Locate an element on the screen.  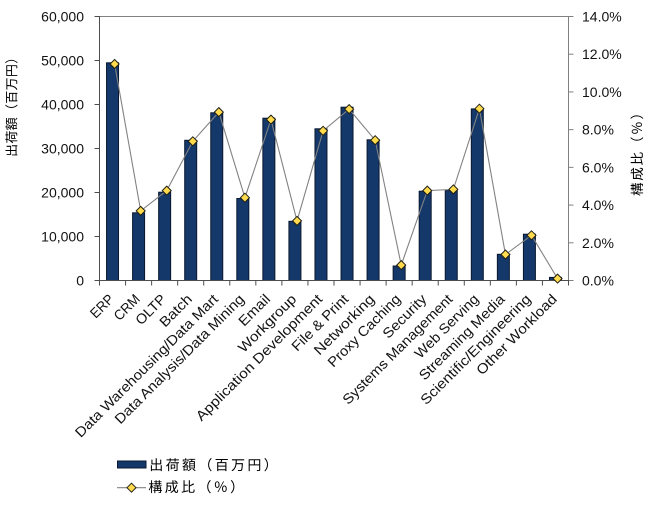
svg-text: 14.0% is located at coordinates (602, 17).